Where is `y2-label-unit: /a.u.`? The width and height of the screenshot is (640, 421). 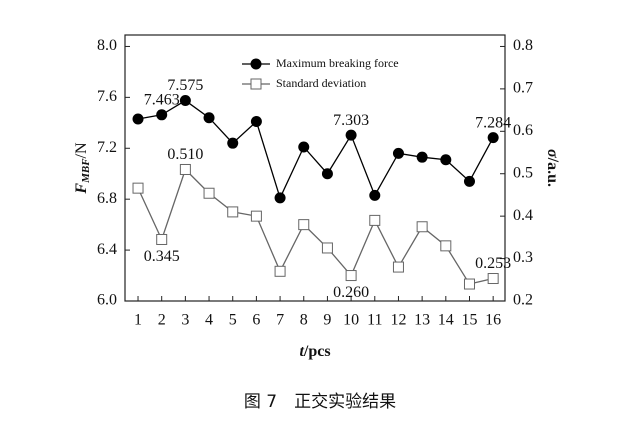
y2-label-unit: /a.u. is located at coordinates (552, 172).